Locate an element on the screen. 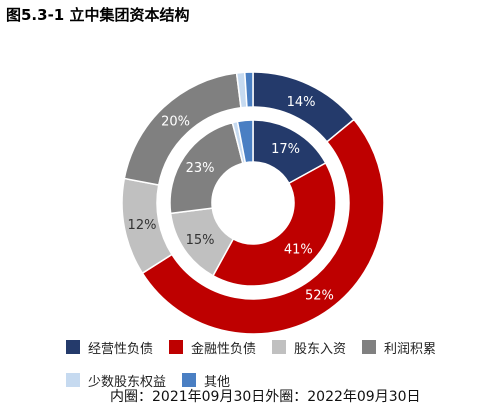 This screenshot has width=488, height=410. legend-row-2: 少数股东权益 其他 is located at coordinates (271, 380).